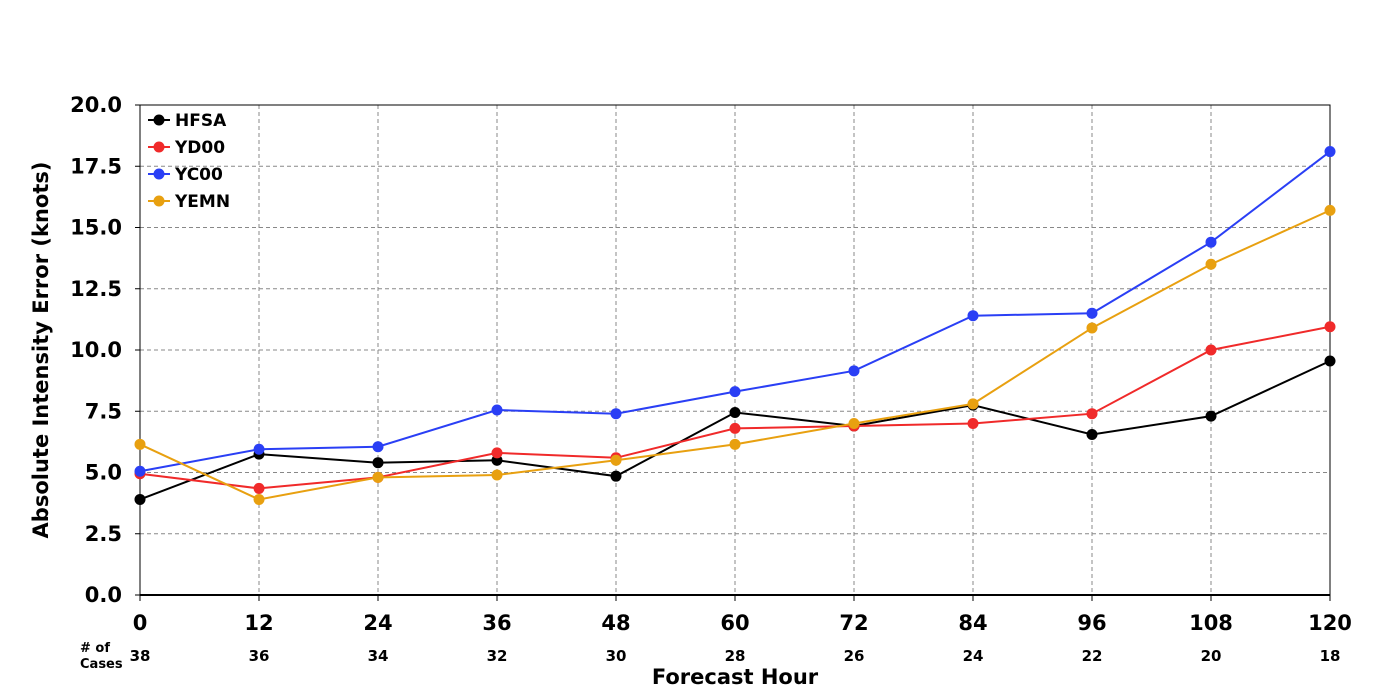 The width and height of the screenshot is (1400, 700). What do you see at coordinates (103, 534) in the screenshot?
I see `y-tick-label: 2.5` at bounding box center [103, 534].